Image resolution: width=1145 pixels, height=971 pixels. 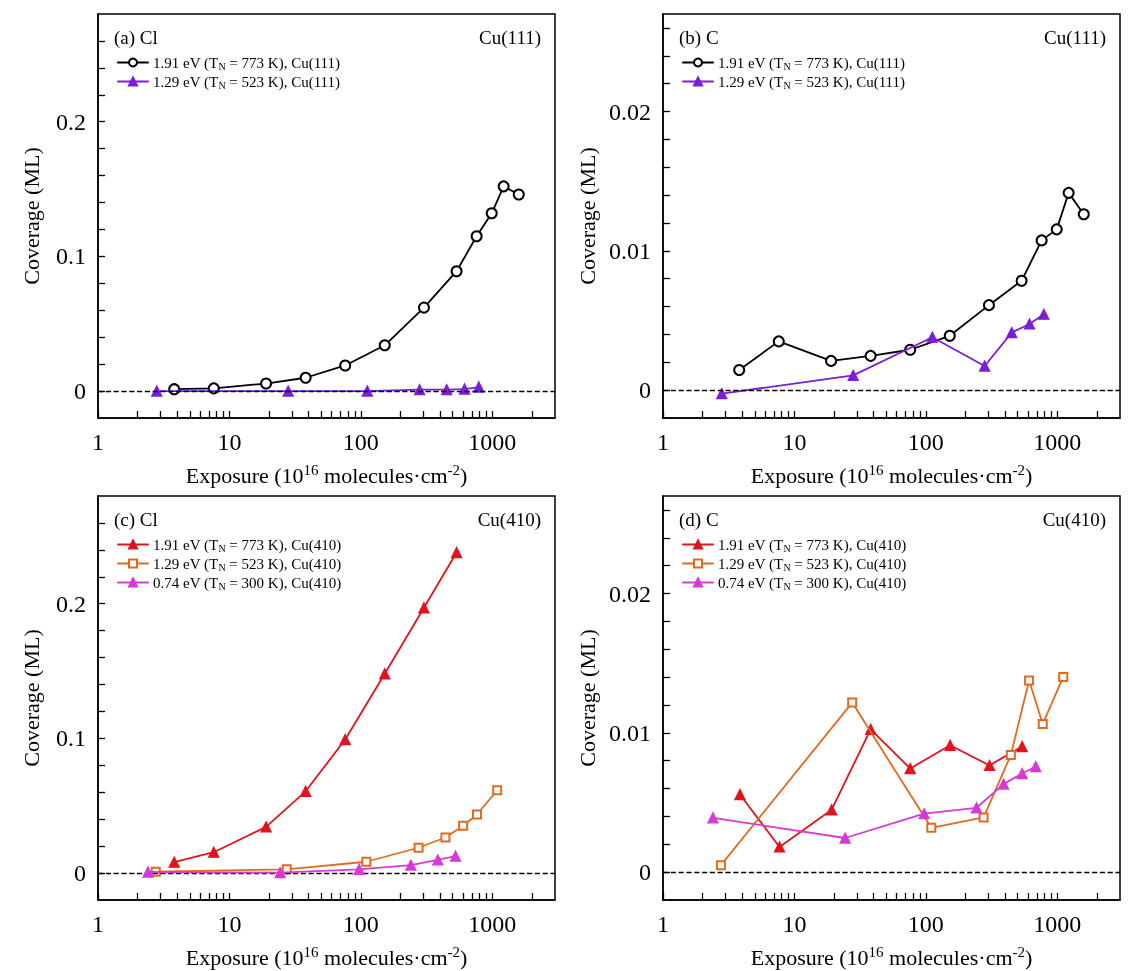 I want to click on annotation: (a) Cl, so click(x=136, y=38).